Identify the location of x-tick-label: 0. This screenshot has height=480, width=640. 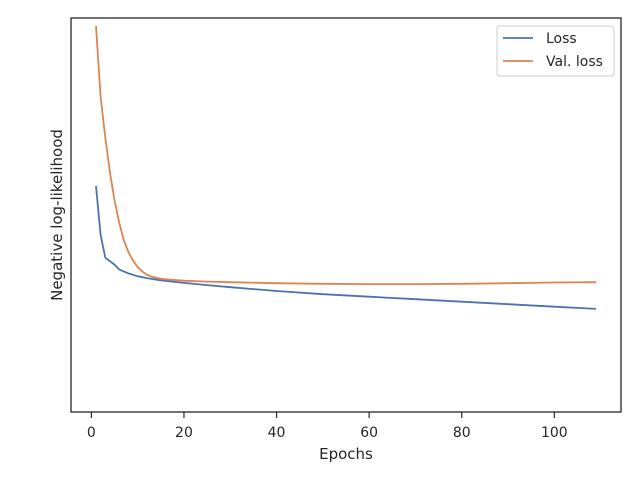
(91, 433).